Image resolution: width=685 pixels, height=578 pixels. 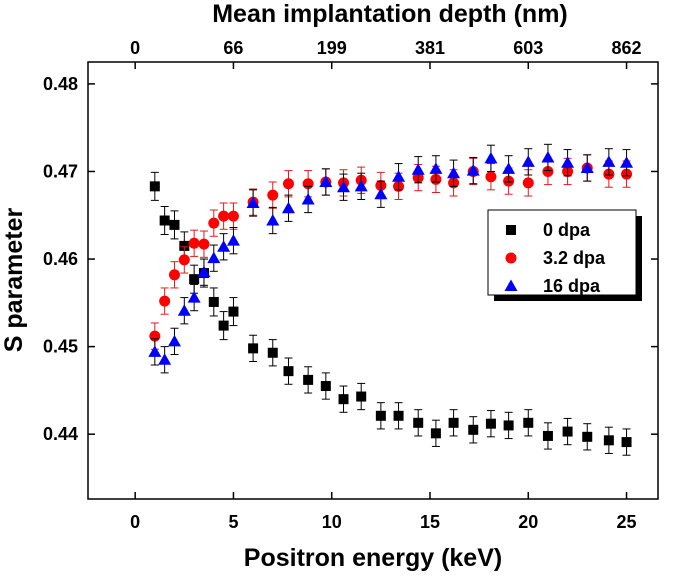 What do you see at coordinates (14, 279) in the screenshot?
I see `y-axis-title: S parameter` at bounding box center [14, 279].